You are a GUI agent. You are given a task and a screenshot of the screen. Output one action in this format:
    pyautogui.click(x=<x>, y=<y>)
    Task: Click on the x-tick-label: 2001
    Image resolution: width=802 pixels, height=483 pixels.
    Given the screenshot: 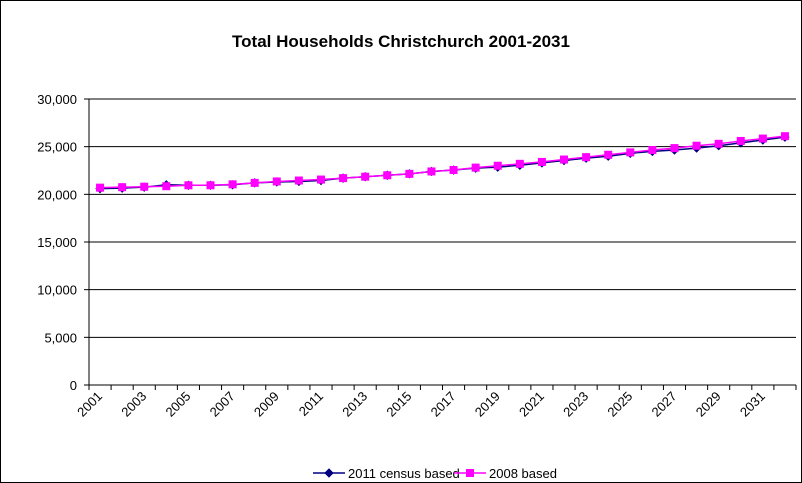 What is the action you would take?
    pyautogui.click(x=89, y=404)
    